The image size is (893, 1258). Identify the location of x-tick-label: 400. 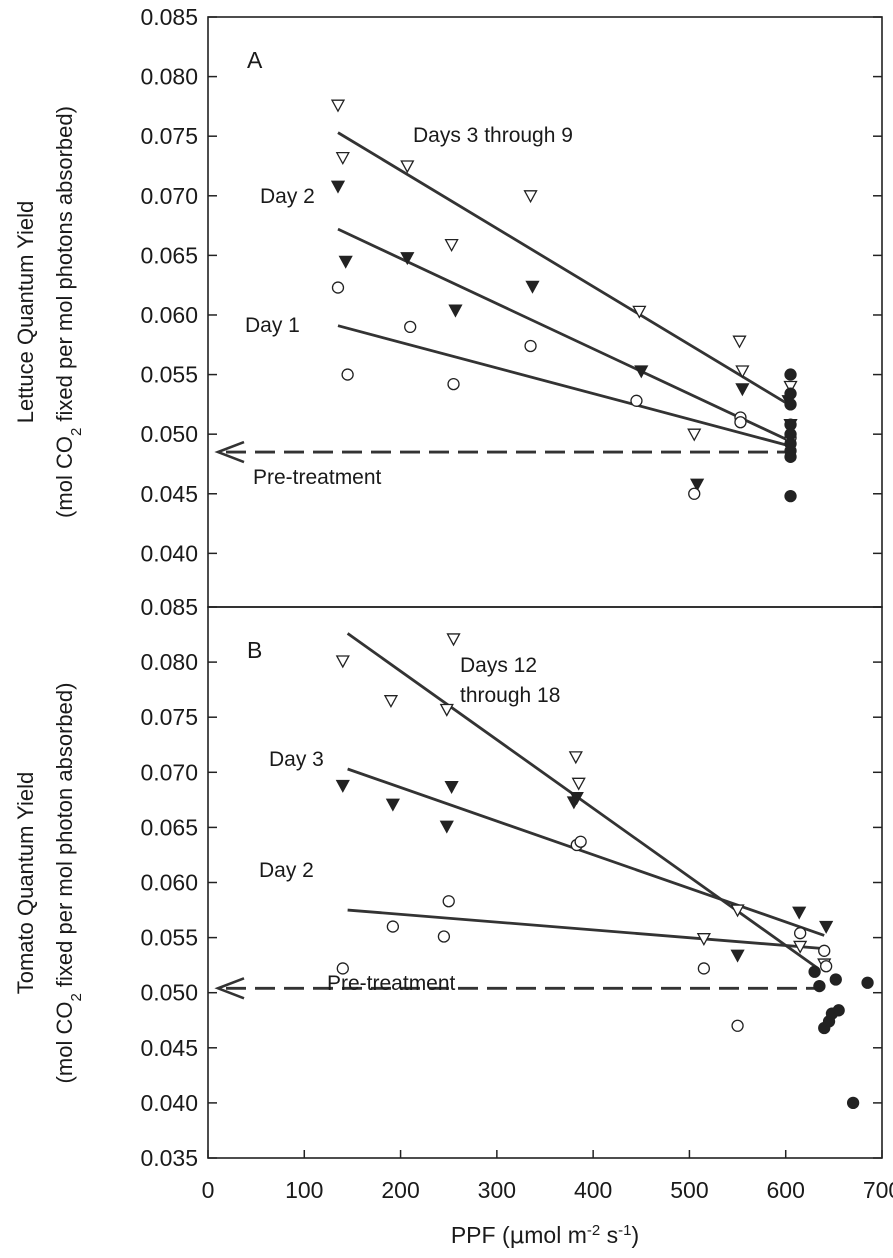
(593, 1190).